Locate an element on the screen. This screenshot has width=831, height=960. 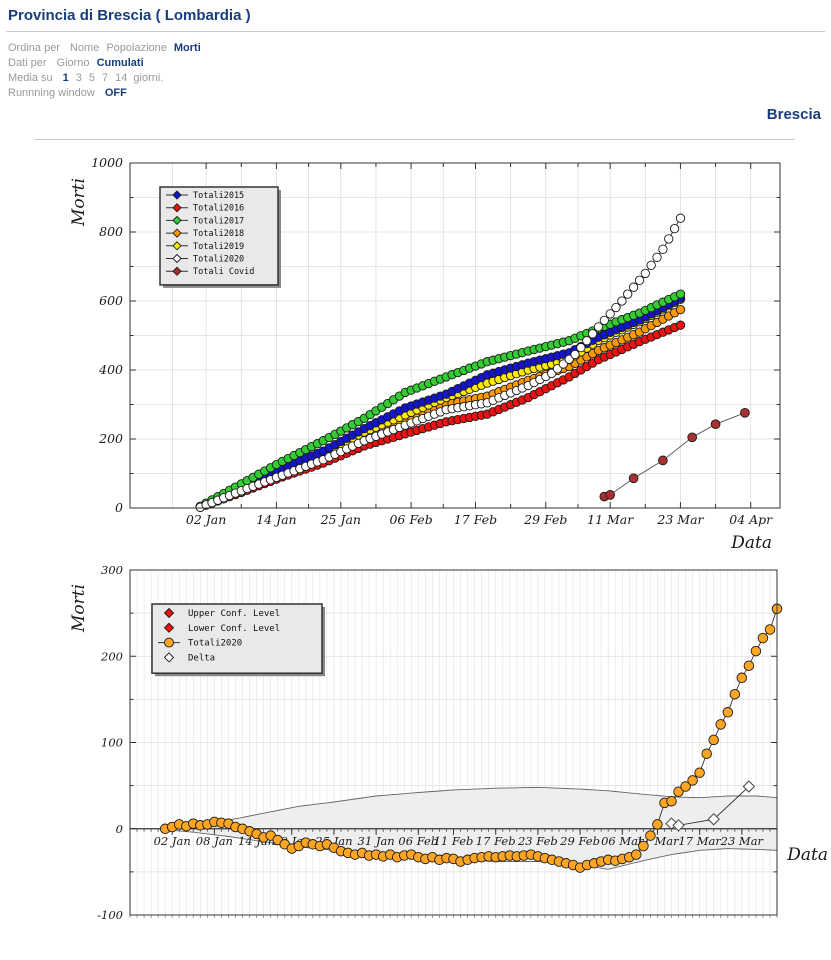
control-row: Media su 1 3 5 7 14 giorni. is located at coordinates (104, 78).